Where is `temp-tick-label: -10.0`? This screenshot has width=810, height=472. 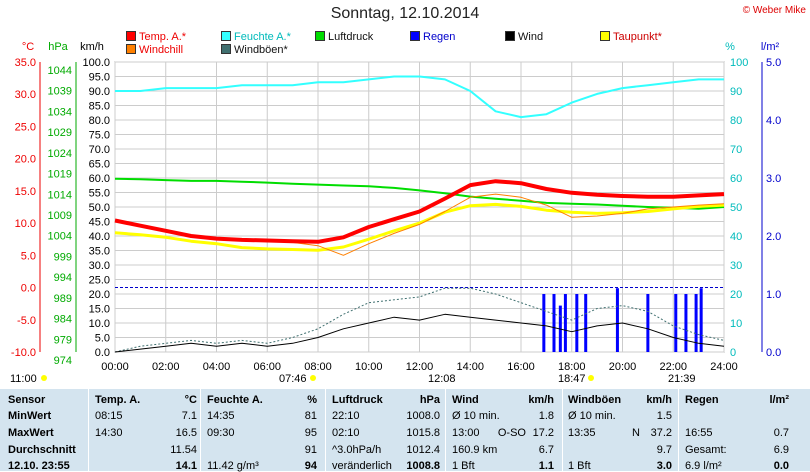
temp-tick-label: -10.0 is located at coordinates (23, 353).